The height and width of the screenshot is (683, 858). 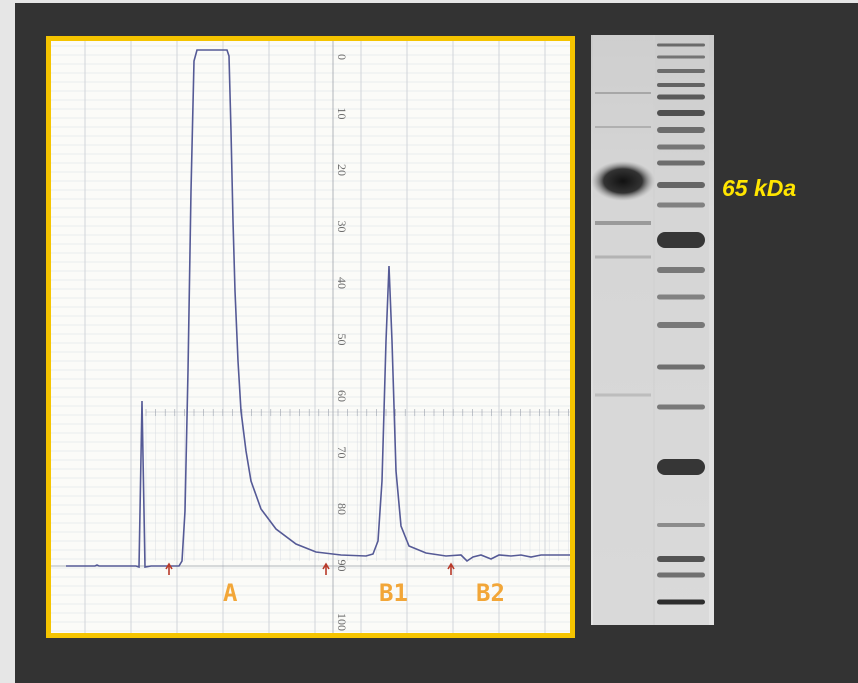 What do you see at coordinates (342, 114) in the screenshot?
I see `scale-tick-label: 10` at bounding box center [342, 114].